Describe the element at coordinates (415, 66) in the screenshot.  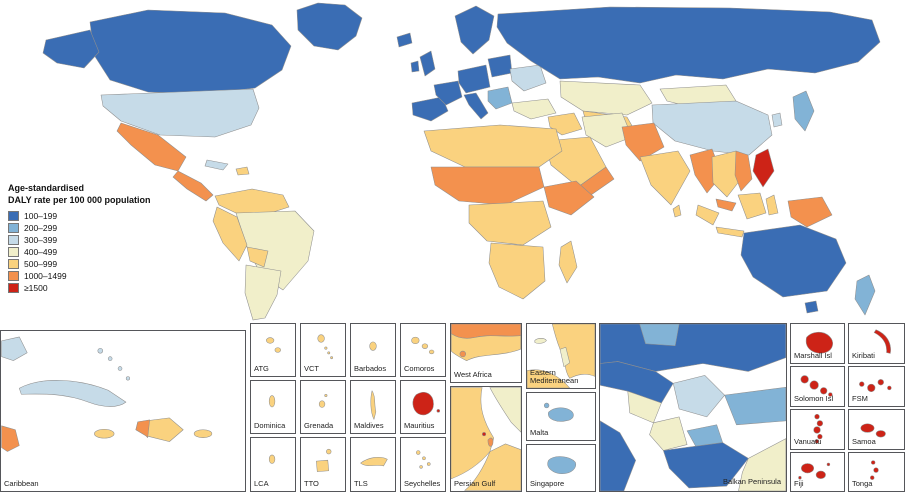
I see `region-ireland` at that location.